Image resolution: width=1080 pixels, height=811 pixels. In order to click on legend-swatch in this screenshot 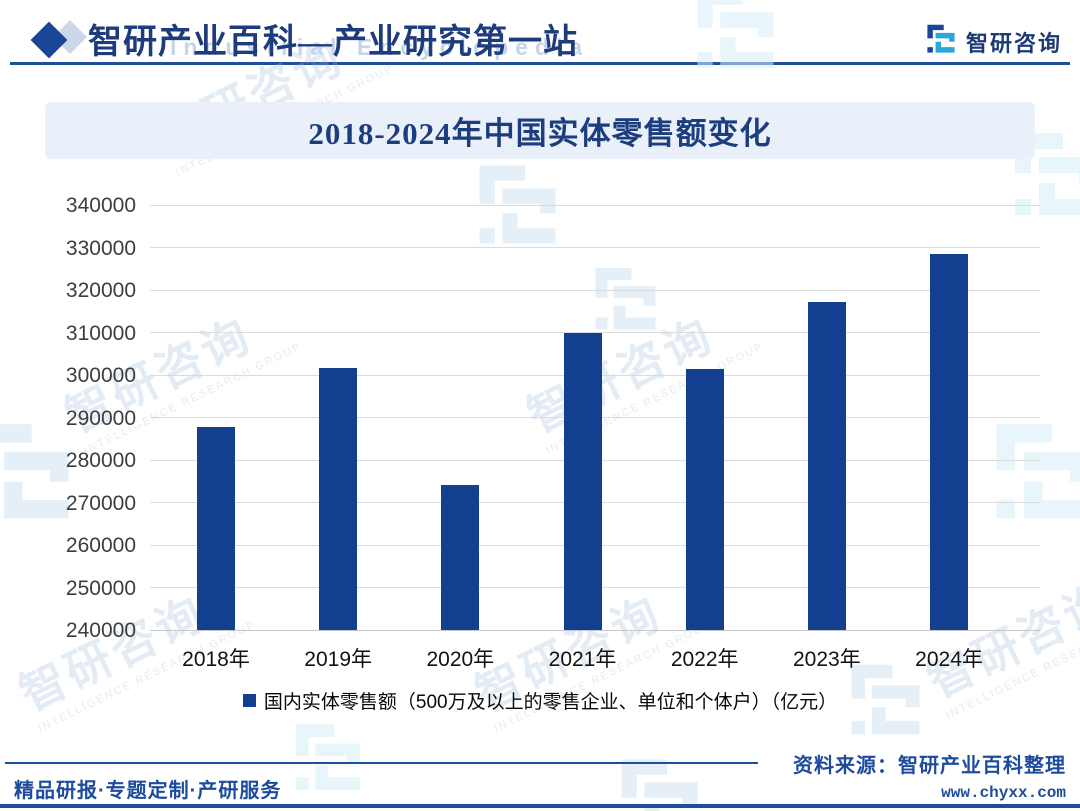, I will do `click(249, 700)`.